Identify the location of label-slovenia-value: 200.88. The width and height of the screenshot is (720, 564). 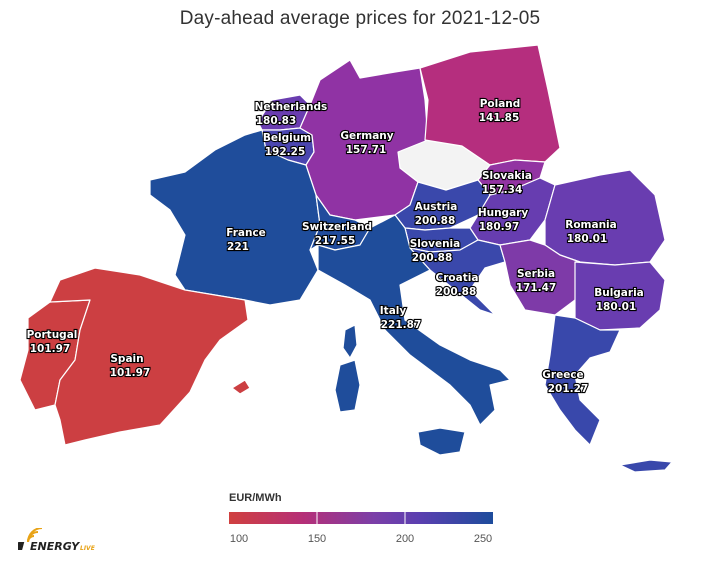
(432, 258).